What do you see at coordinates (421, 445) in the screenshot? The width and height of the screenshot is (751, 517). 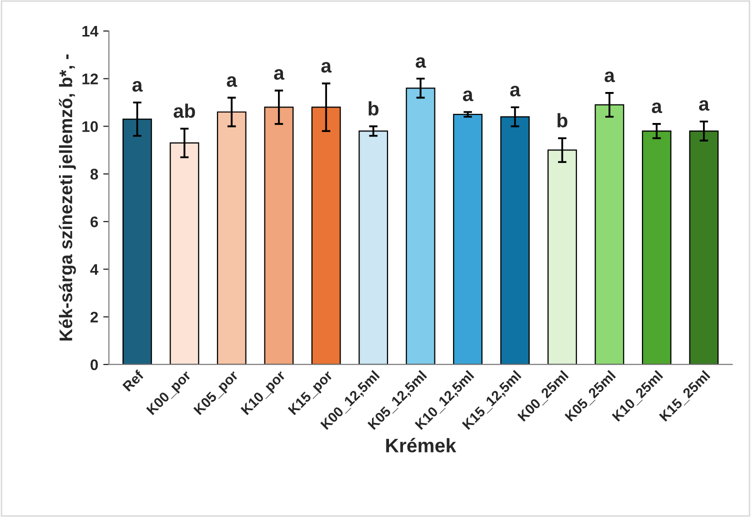 I see `x-axis-title: Krémek` at bounding box center [421, 445].